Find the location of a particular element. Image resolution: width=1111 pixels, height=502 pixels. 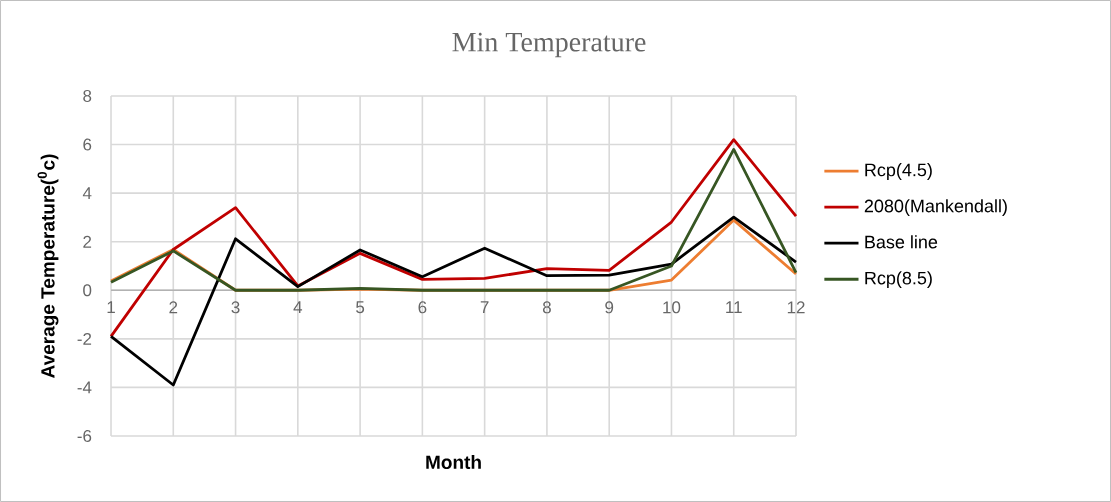

x-tick-label: 11 is located at coordinates (734, 307).